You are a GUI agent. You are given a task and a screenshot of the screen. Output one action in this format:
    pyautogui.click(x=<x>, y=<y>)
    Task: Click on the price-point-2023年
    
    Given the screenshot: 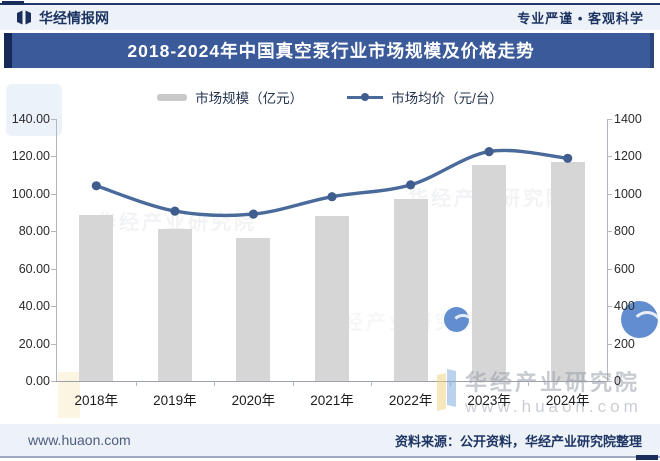 What is the action you would take?
    pyautogui.click(x=489, y=152)
    